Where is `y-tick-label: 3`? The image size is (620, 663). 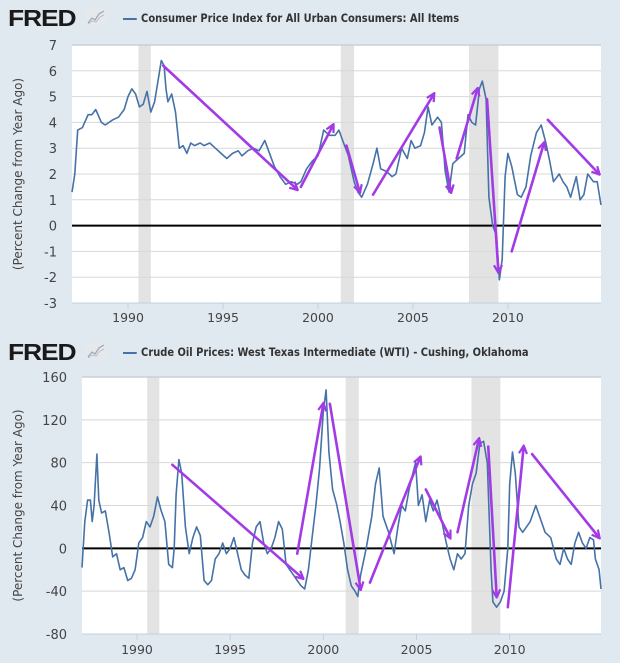 y-tick-label: 3 is located at coordinates (53, 149).